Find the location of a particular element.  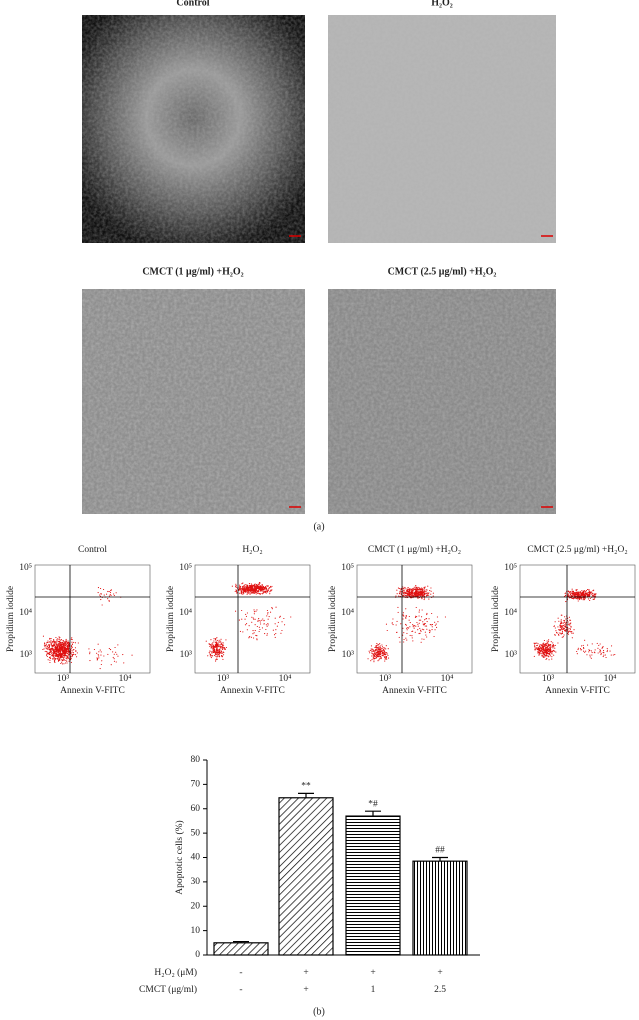

row-label: H₂O₂ (μM) is located at coordinates (175, 972).